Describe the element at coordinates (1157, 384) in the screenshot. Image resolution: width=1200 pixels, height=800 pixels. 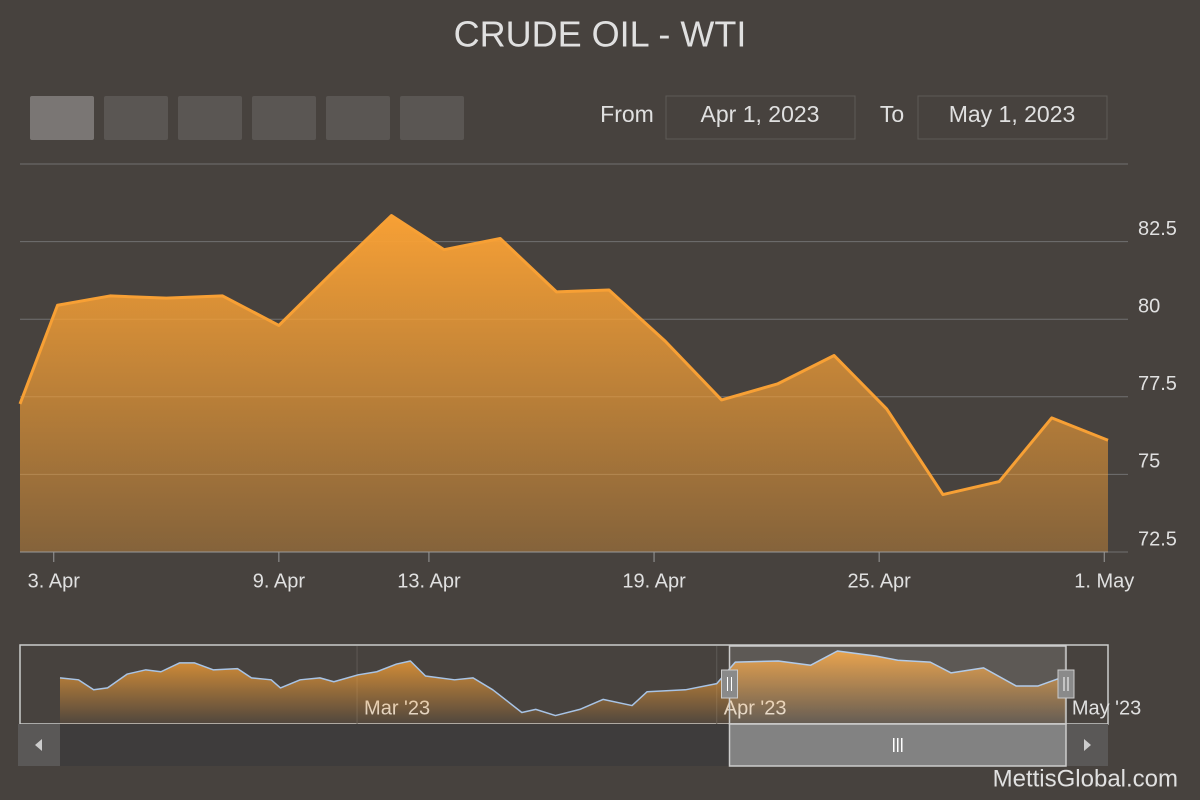
I see `y-tick-label: 77.5` at that location.